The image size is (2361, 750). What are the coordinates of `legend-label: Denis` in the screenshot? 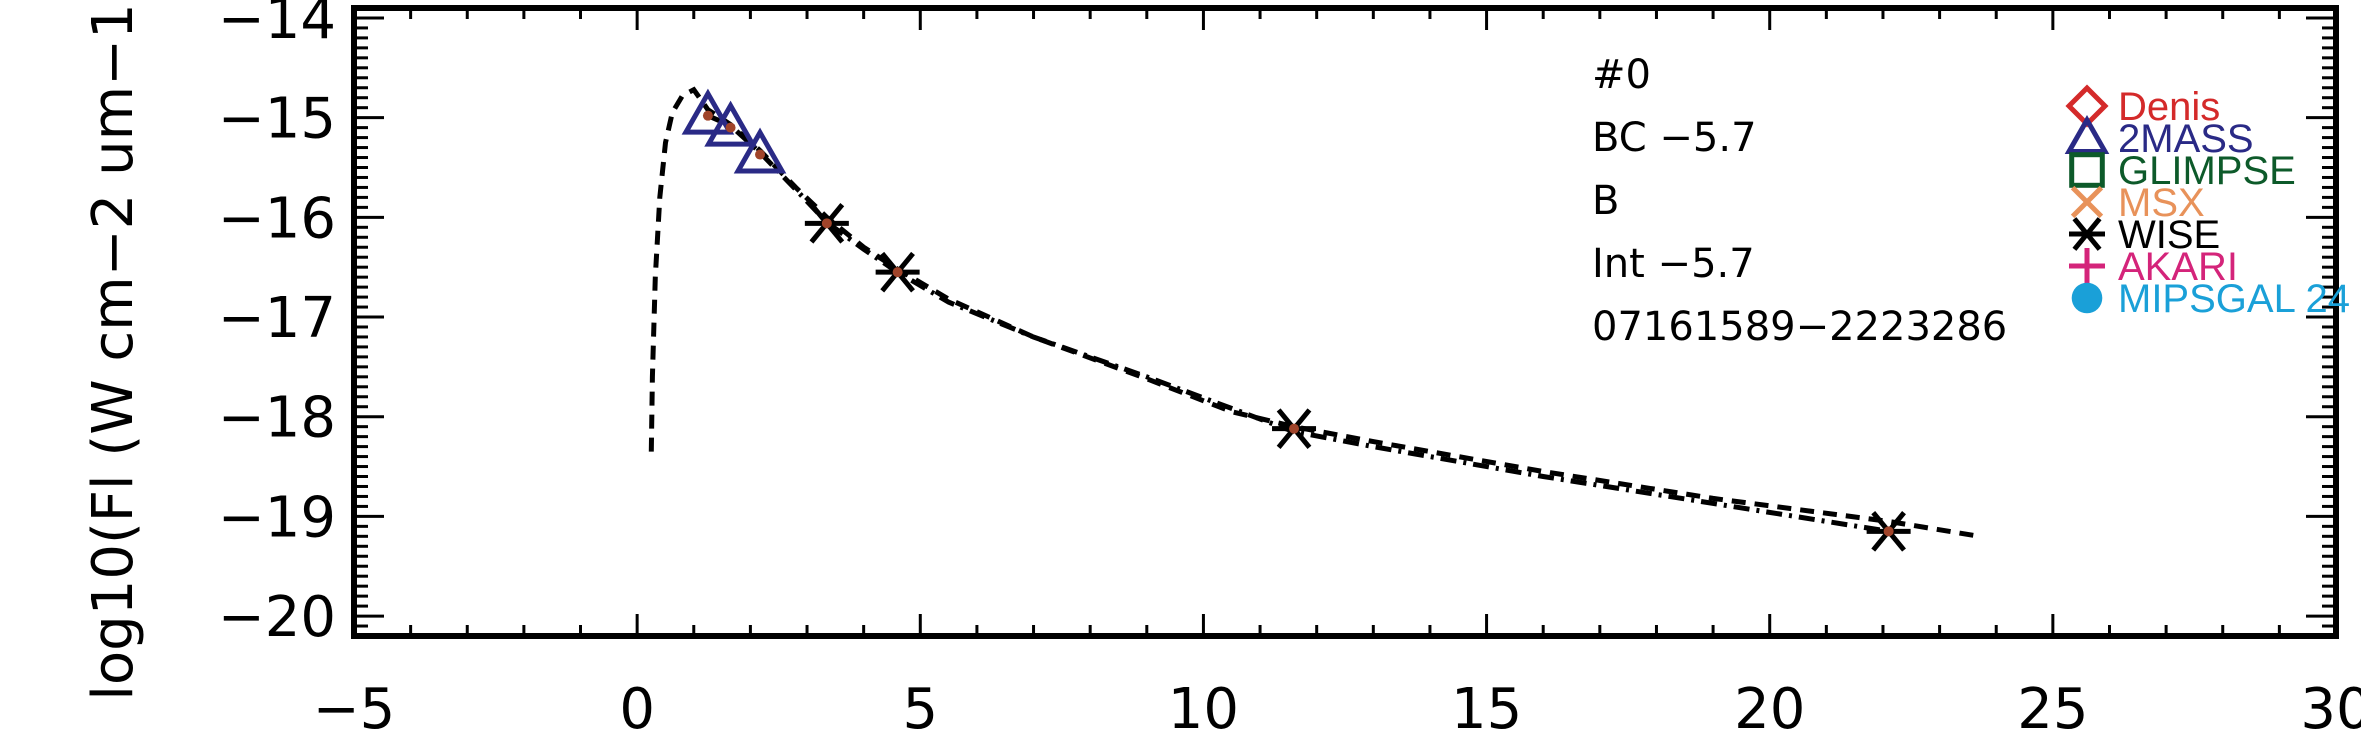 It's located at (2169, 107).